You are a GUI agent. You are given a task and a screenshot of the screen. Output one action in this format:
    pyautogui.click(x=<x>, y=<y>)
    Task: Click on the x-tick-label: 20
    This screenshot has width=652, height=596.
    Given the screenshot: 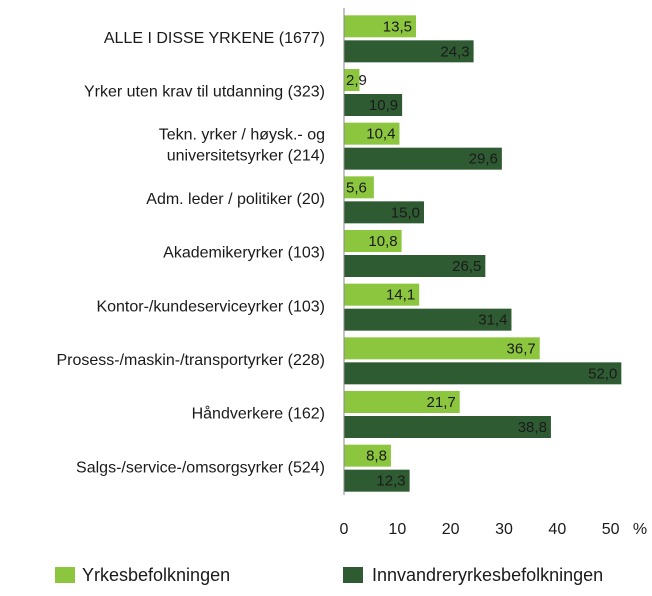 What is the action you would take?
    pyautogui.click(x=451, y=529)
    